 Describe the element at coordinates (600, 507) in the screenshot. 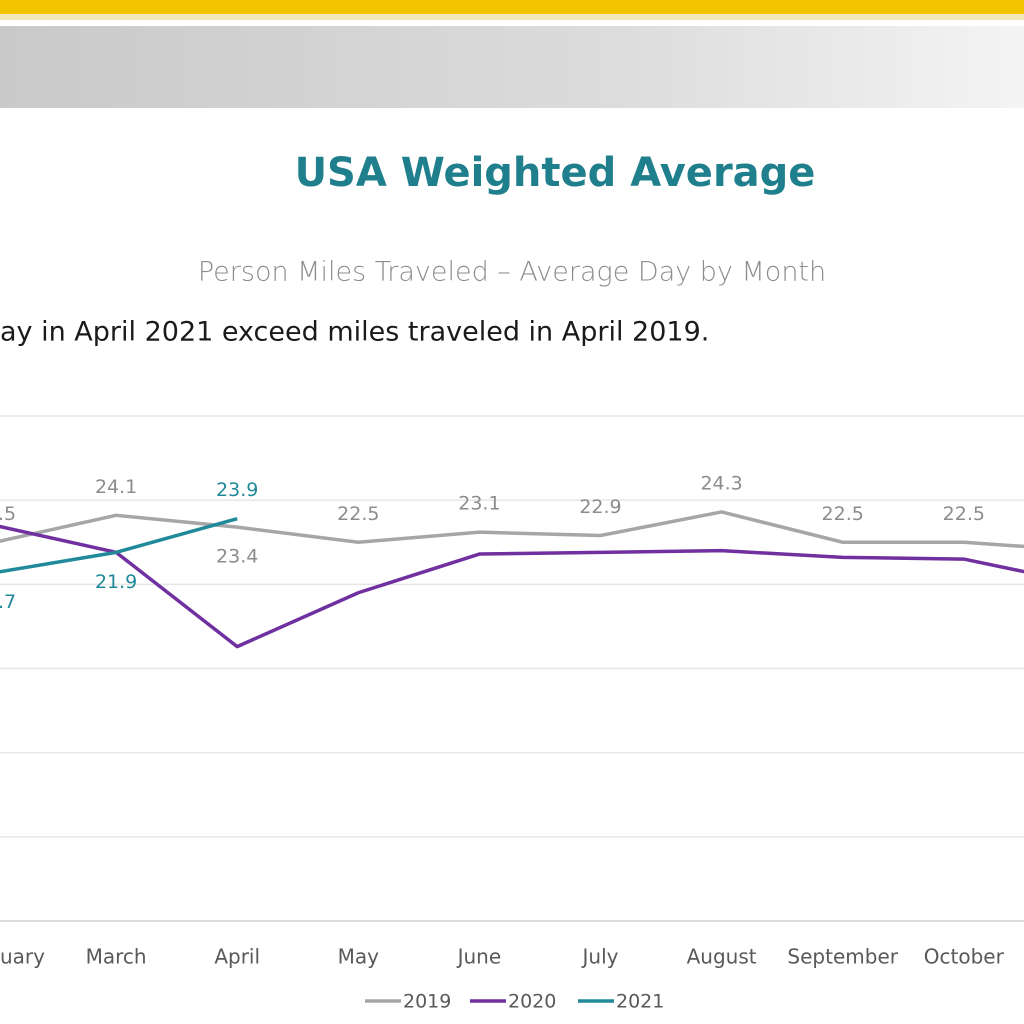

I see `data-label: 22.9` at that location.